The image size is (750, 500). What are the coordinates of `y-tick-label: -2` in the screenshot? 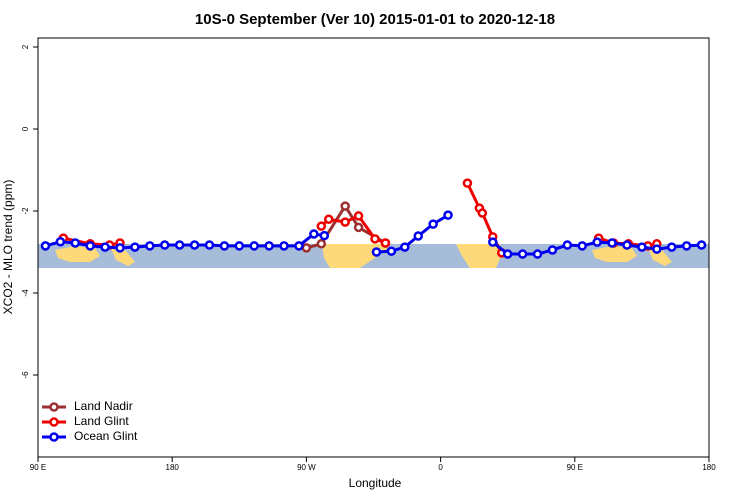 It's located at (25, 211).